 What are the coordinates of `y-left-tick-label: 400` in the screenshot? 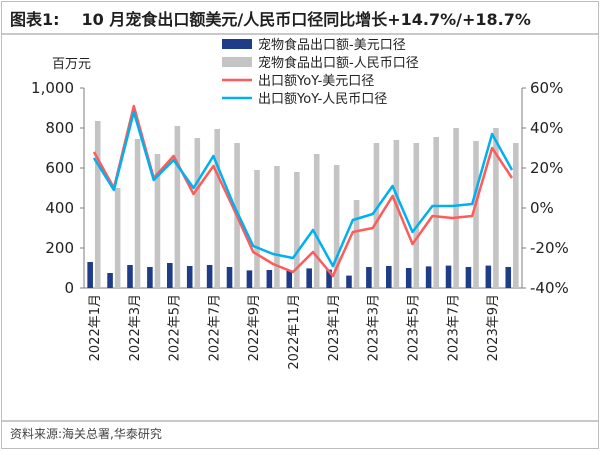 It's located at (59, 208).